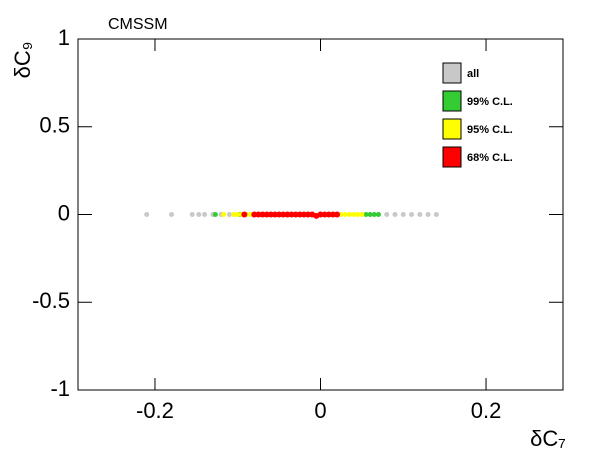  I want to click on legend-label: 99% C.L., so click(490, 102).